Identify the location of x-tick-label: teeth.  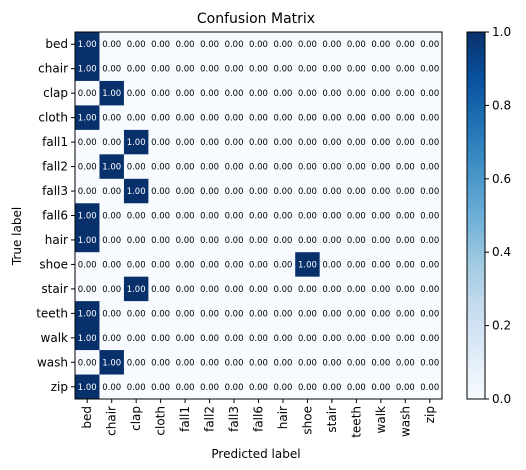
(356, 422).